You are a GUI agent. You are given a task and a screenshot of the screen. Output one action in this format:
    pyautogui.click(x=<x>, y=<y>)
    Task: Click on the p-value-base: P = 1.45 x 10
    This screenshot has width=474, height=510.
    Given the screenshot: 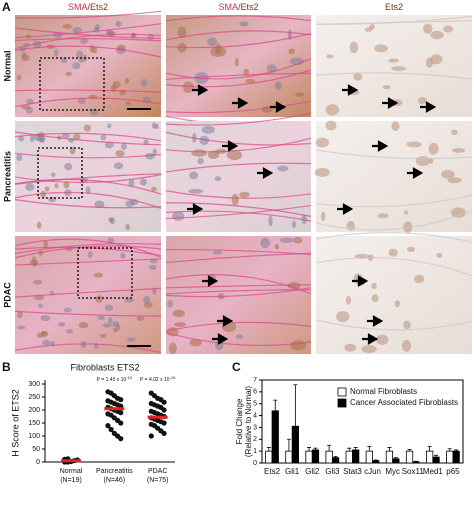 What is the action you would take?
    pyautogui.click(x=112, y=380)
    